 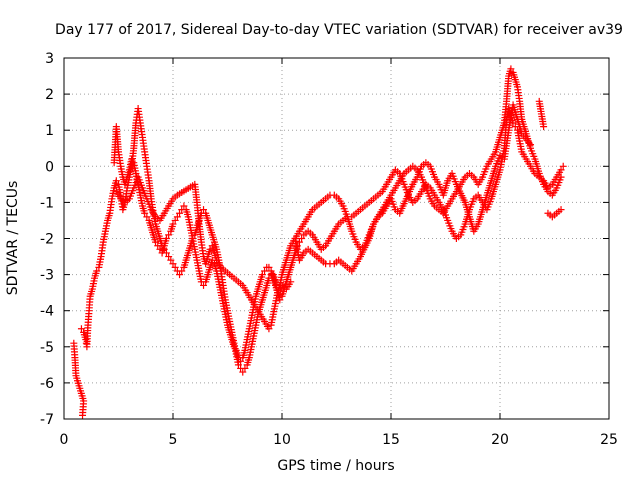 I want to click on y-tick-label: -4, so click(x=47, y=312).